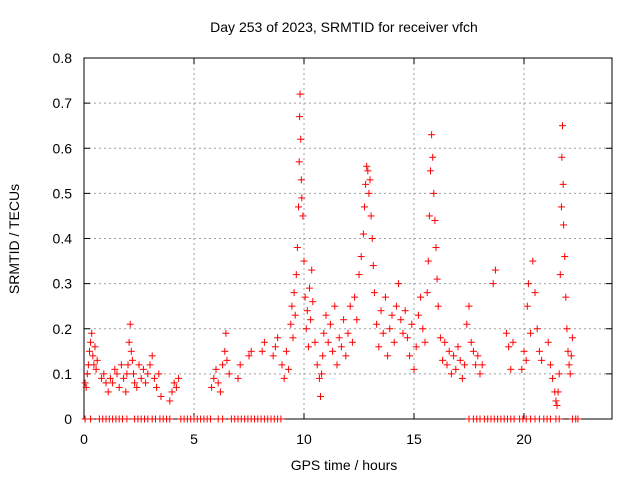 This screenshot has width=640, height=480. I want to click on x-tick-label: 15, so click(414, 439).